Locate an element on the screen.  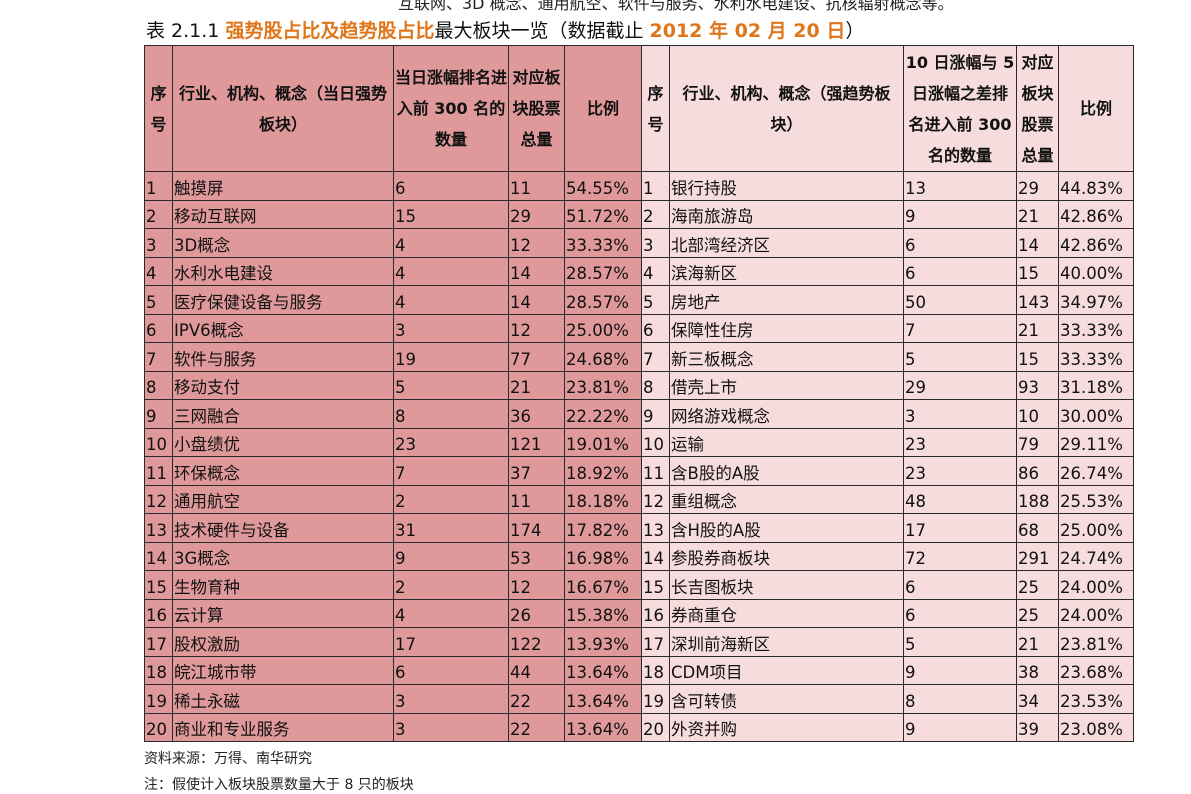
right-index-cell: 15 is located at coordinates (655, 585).